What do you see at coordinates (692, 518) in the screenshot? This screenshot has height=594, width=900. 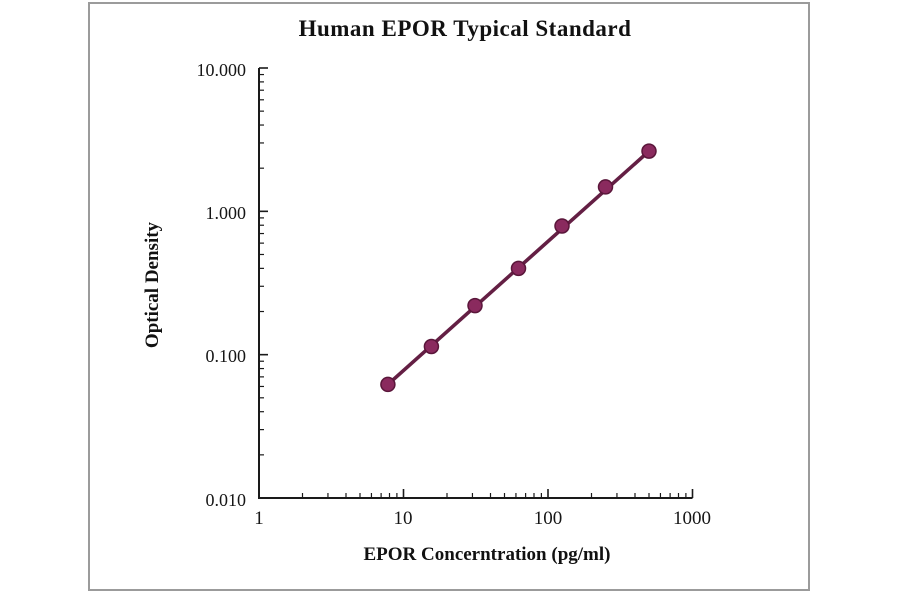 I see `x-tick-label: 1000` at bounding box center [692, 518].